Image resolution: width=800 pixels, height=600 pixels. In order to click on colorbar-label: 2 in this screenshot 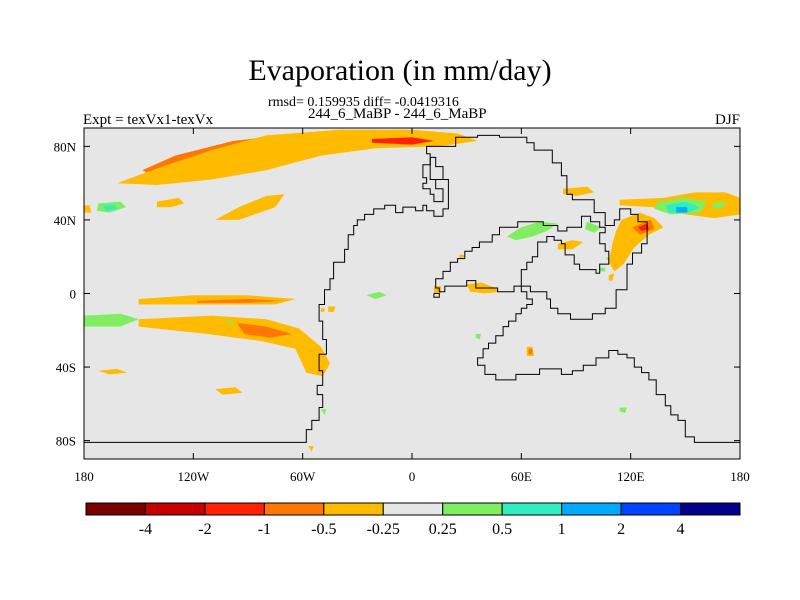, I will do `click(621, 529)`.